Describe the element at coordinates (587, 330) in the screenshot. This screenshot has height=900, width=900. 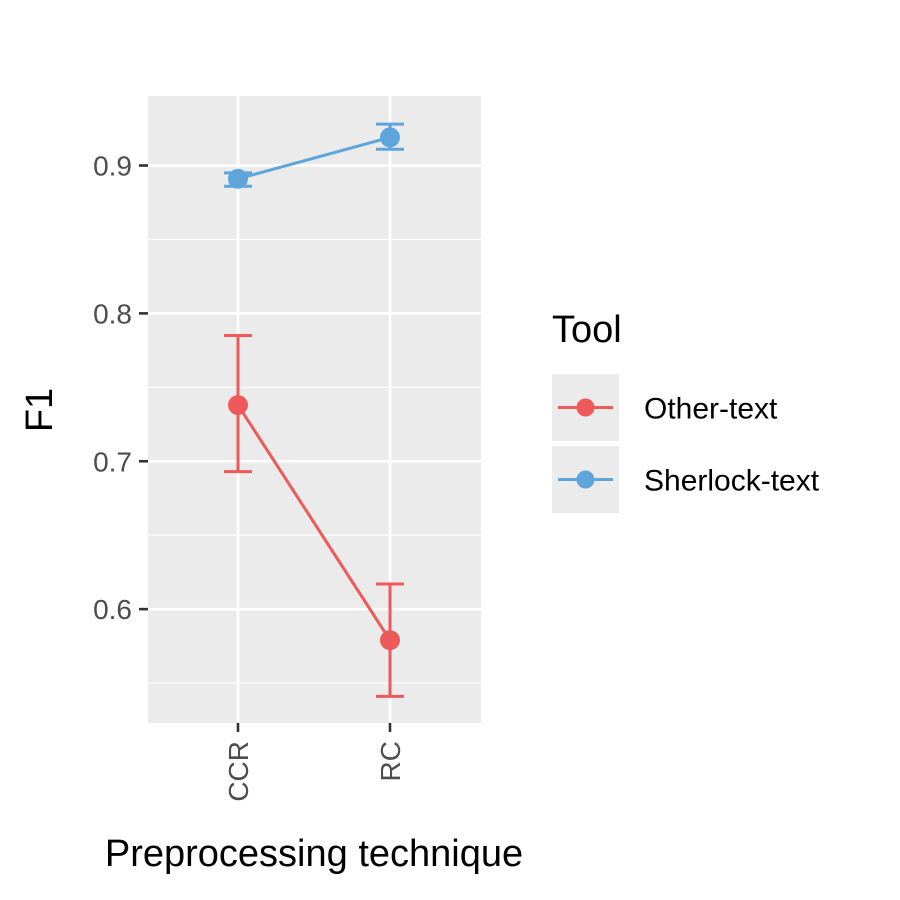
I see `legend-title: Tool` at that location.